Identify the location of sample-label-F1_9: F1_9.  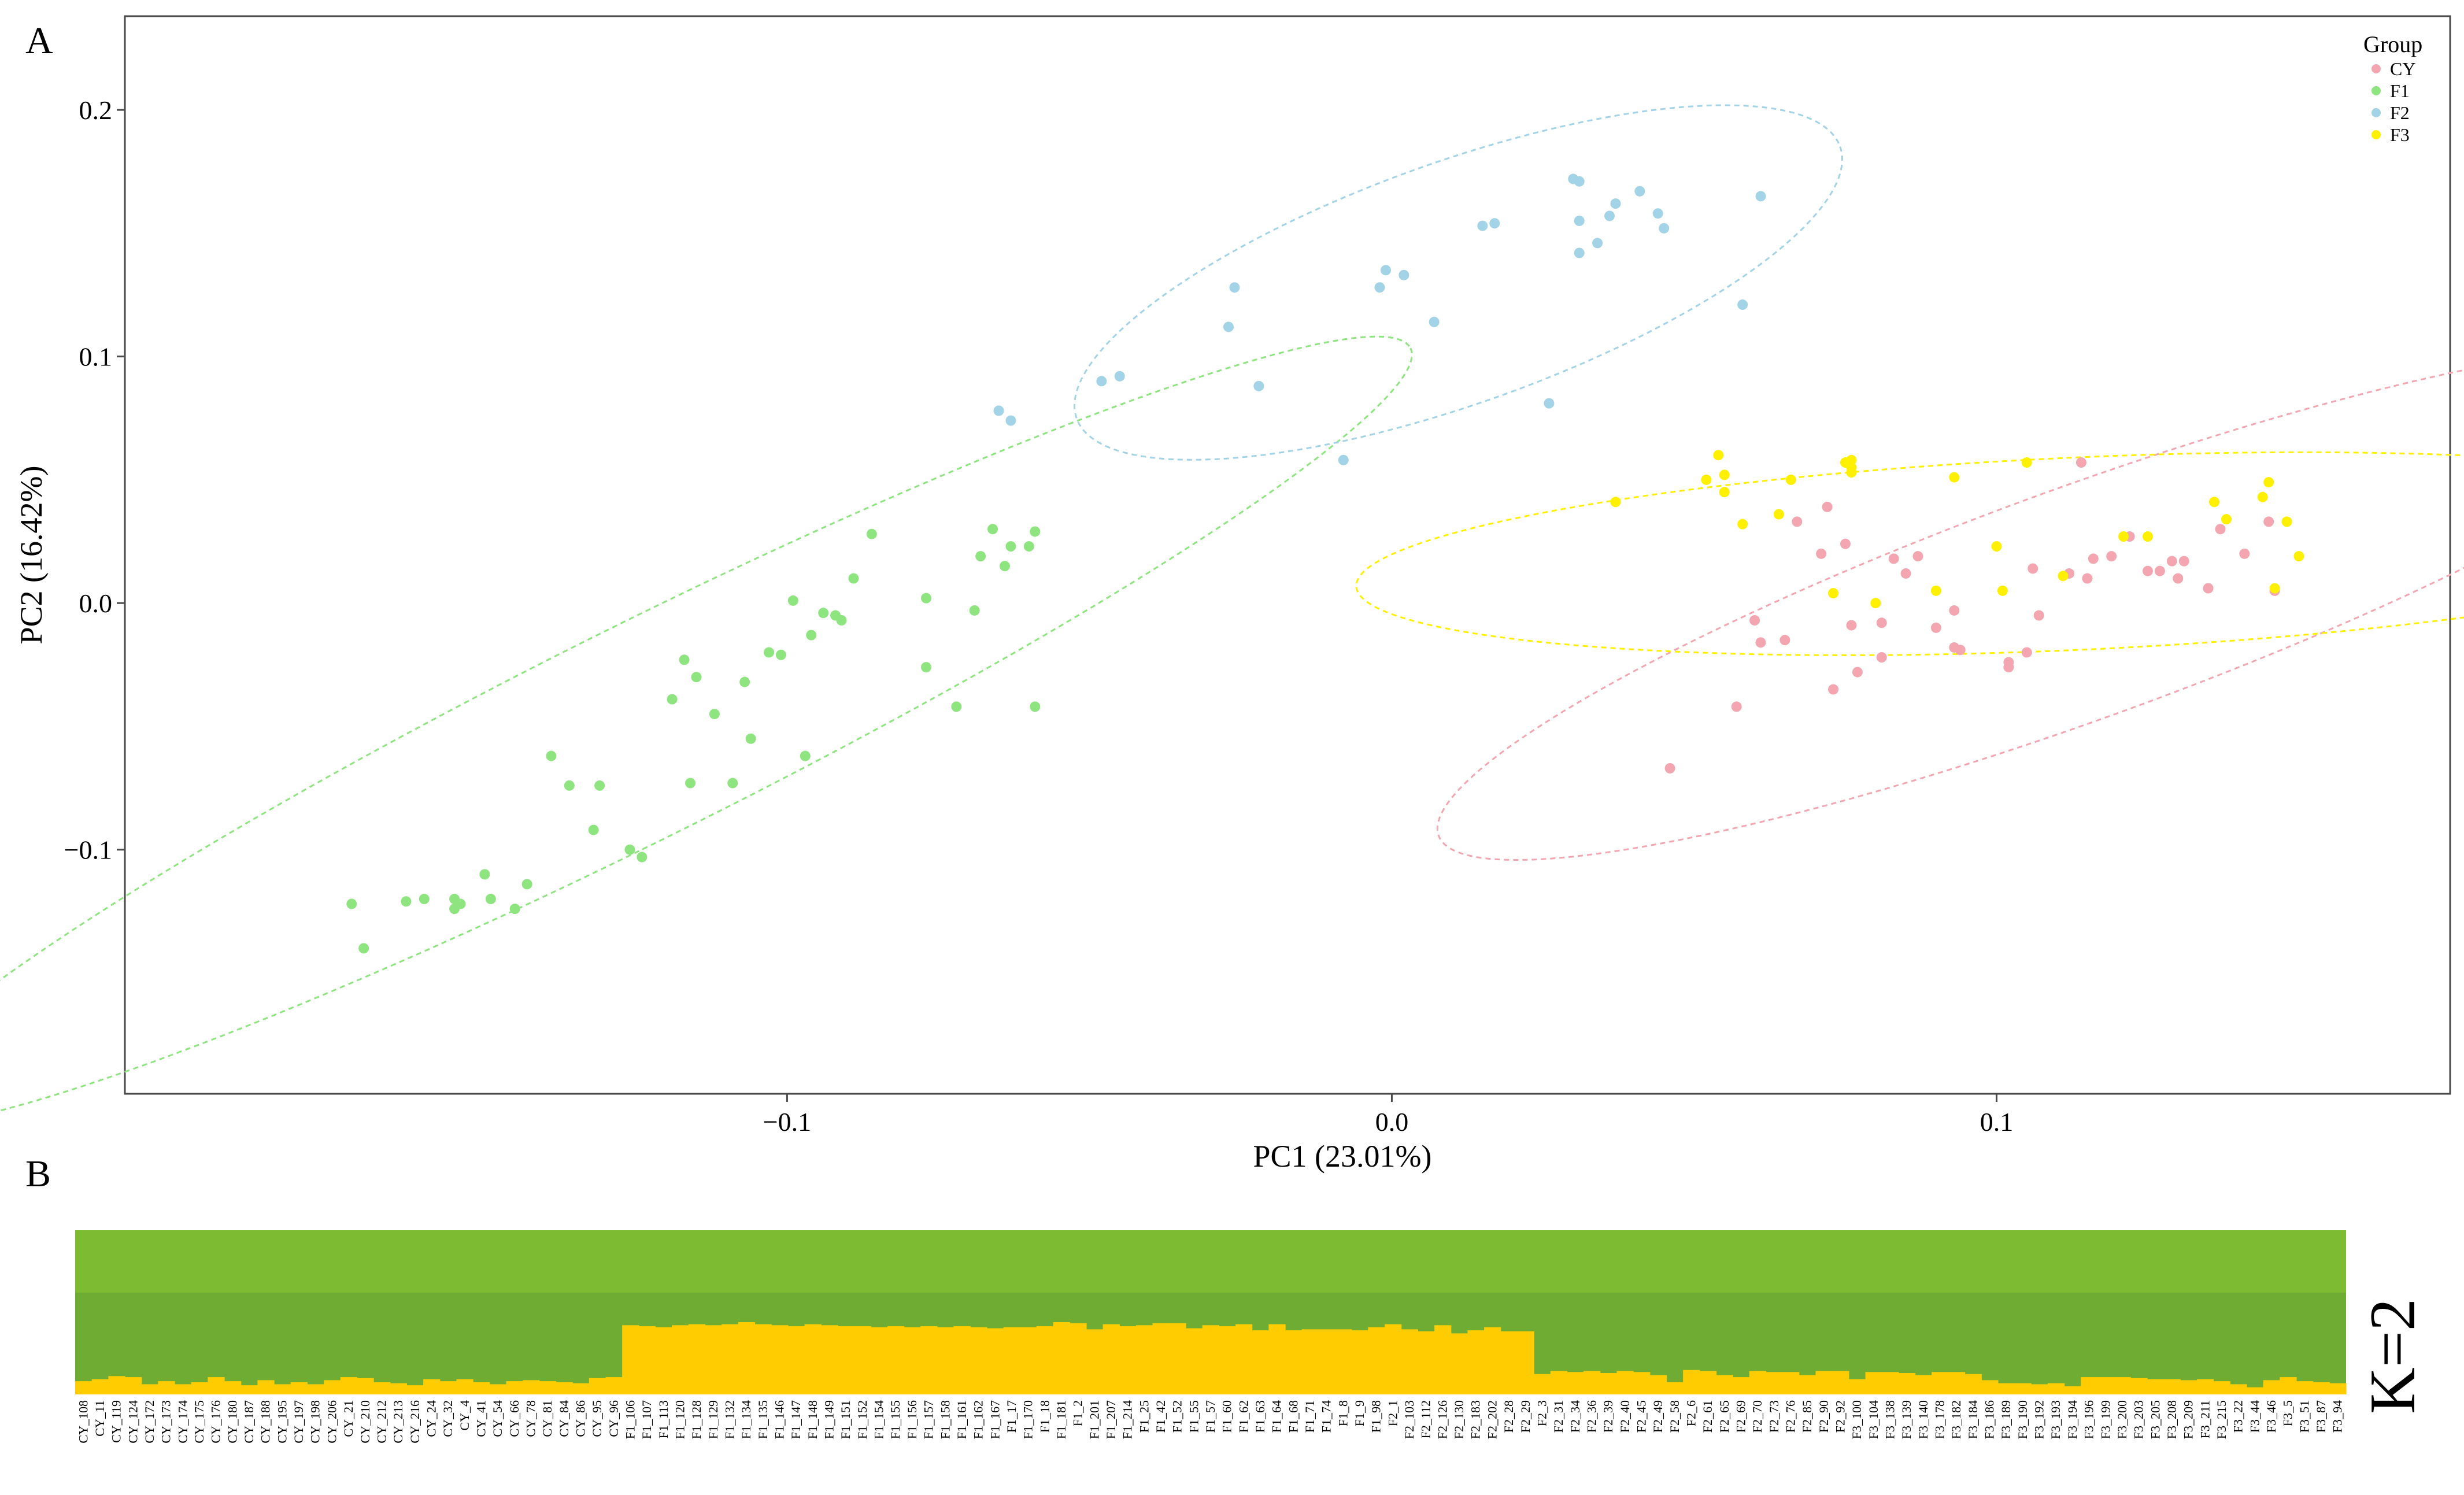
(1359, 1413).